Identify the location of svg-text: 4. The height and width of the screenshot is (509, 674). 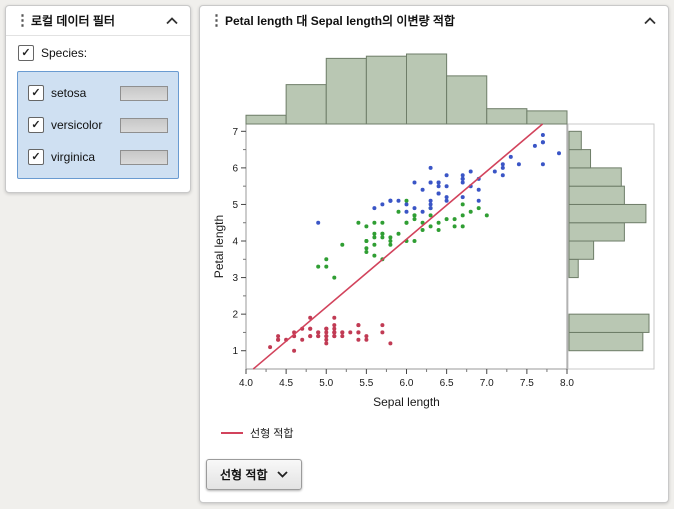
(235, 242).